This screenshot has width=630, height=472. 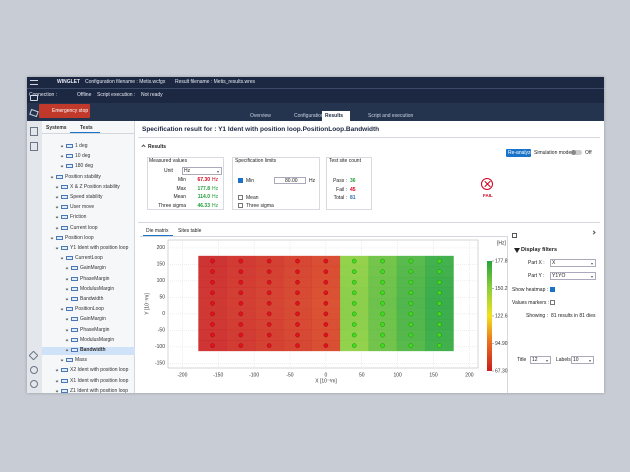 What do you see at coordinates (390, 116) in the screenshot?
I see `main-tab: Script and execution` at bounding box center [390, 116].